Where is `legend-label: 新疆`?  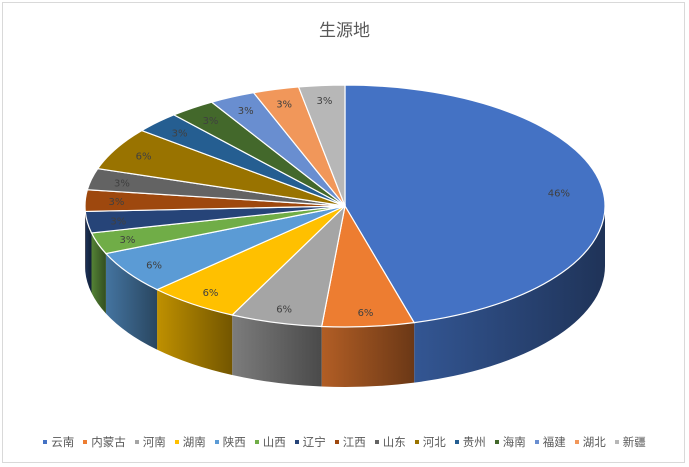
legend-label: 新疆 is located at coordinates (634, 442).